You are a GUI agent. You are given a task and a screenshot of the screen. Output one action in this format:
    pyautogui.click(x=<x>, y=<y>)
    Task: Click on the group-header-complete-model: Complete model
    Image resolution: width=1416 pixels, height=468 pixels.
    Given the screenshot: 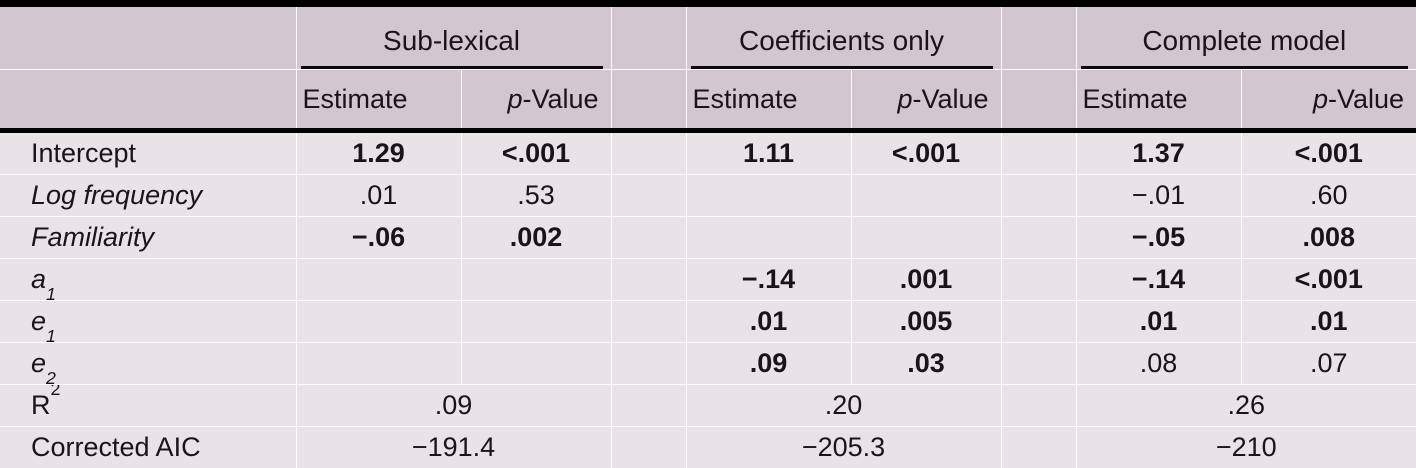 What is the action you would take?
    pyautogui.click(x=1246, y=36)
    